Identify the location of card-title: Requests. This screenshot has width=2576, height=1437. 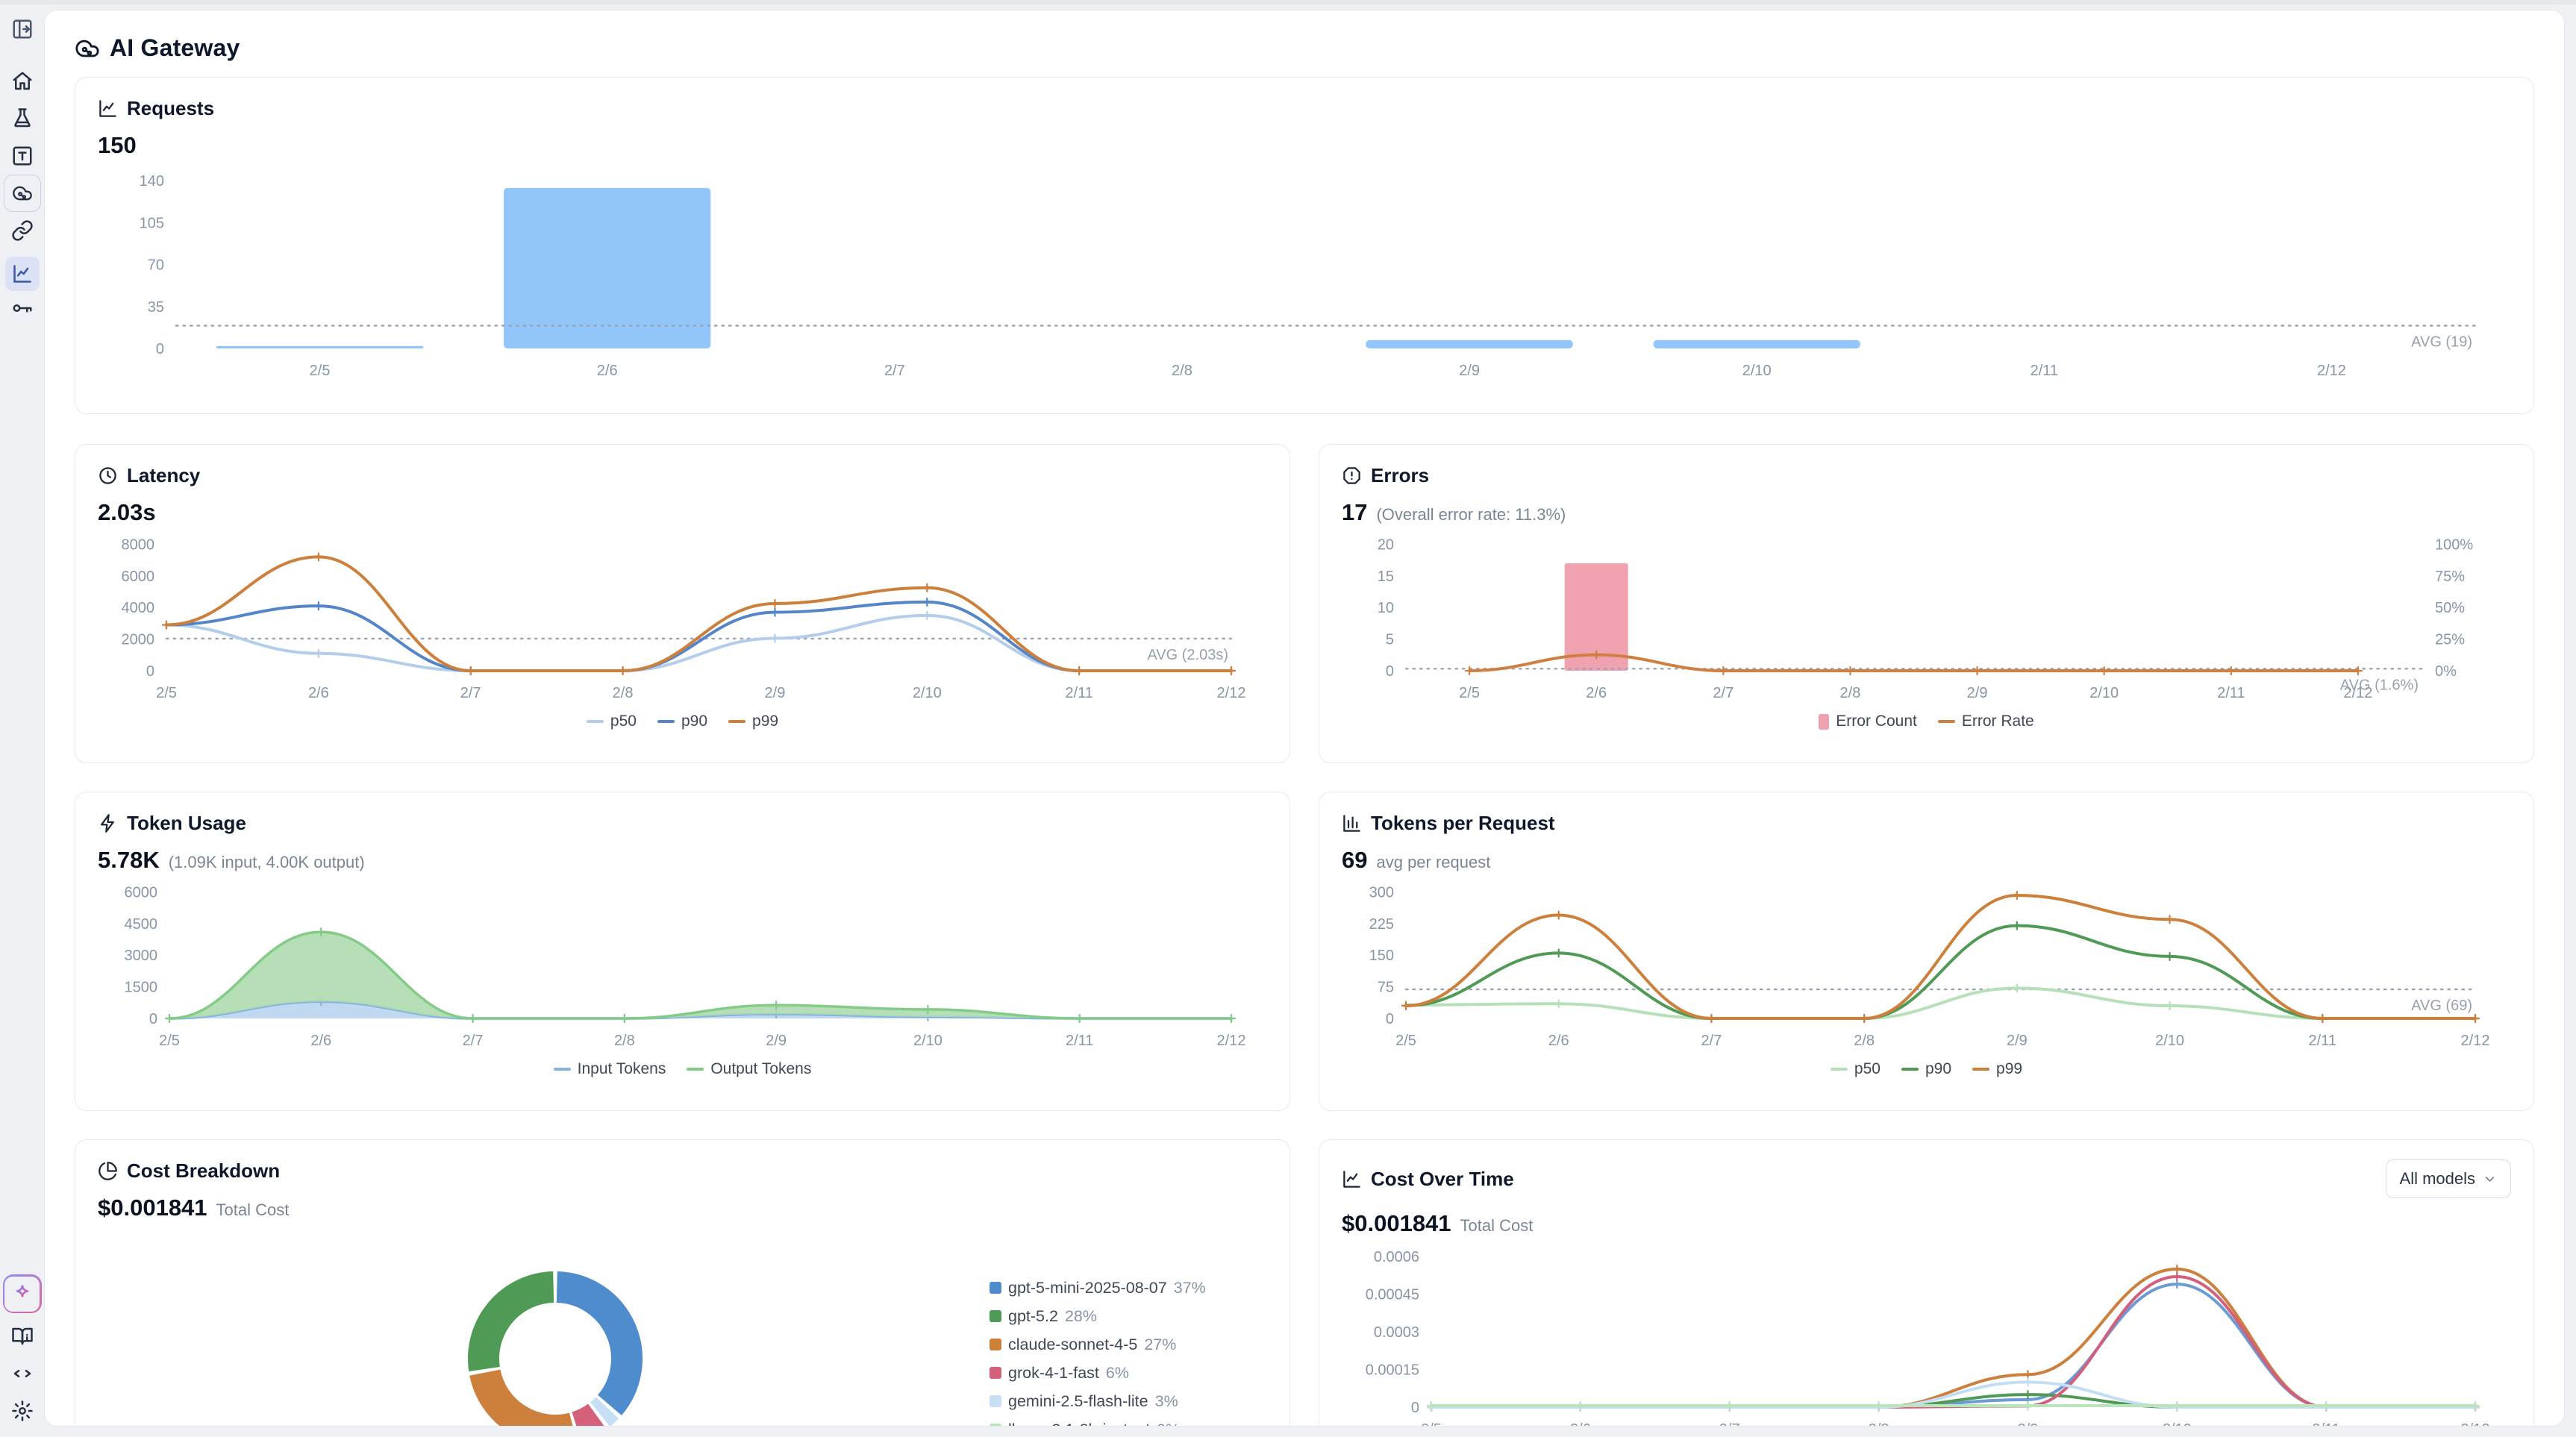
(171, 108).